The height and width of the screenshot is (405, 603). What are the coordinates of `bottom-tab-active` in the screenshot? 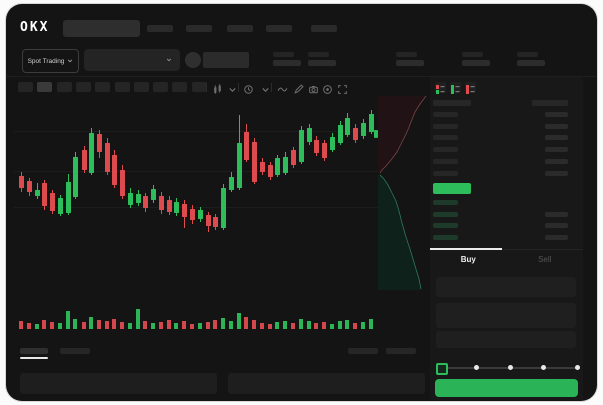 It's located at (34, 351).